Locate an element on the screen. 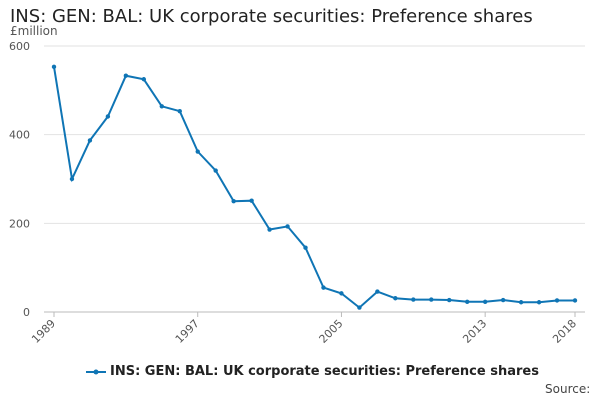 Image resolution: width=600 pixels, height=400 pixels. source-label: Source: is located at coordinates (568, 389).